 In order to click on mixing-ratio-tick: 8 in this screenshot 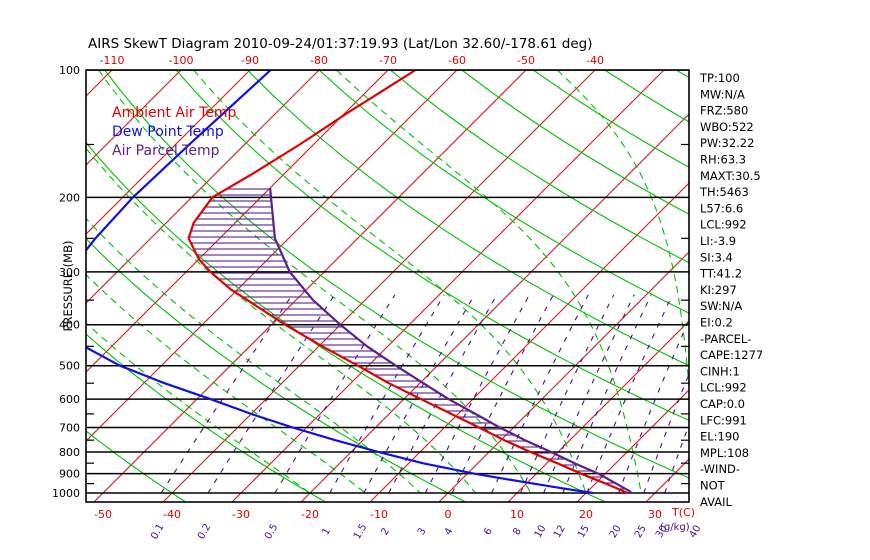, I will do `click(517, 531)`.